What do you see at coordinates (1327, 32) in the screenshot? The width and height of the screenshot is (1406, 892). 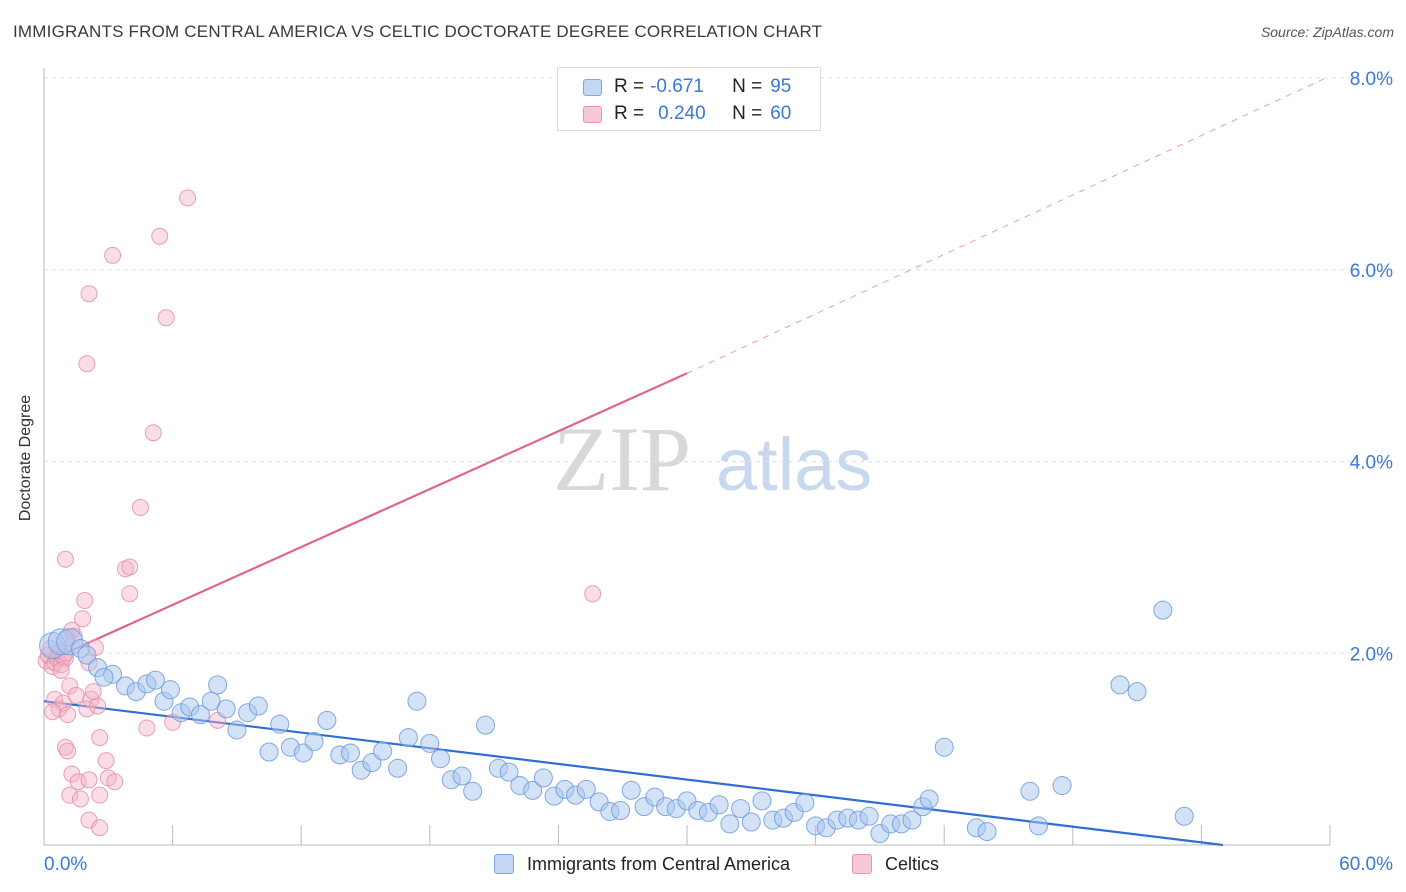 I see `source-label: Source: ZipAtlas.com` at bounding box center [1327, 32].